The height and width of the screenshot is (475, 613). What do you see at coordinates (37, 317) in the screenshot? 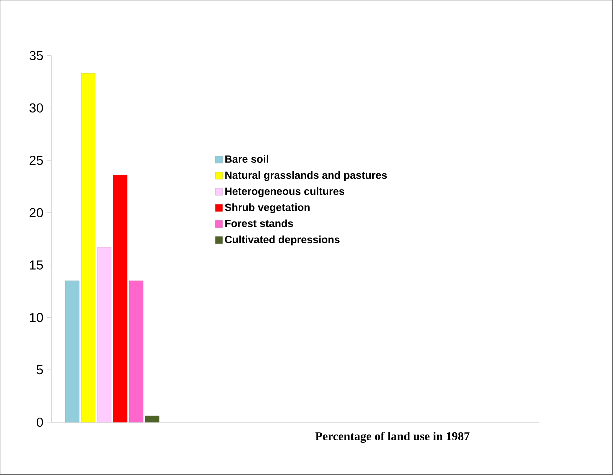
I see `y-tick-label: 10` at bounding box center [37, 317].